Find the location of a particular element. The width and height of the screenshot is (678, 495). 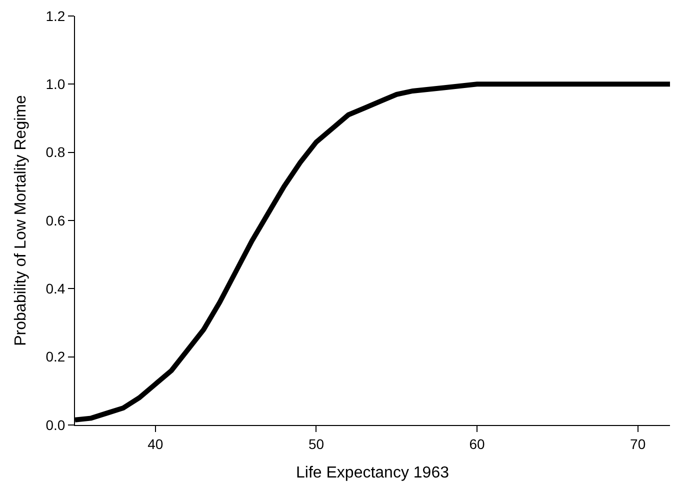

x-tick-label: 50 is located at coordinates (316, 444).